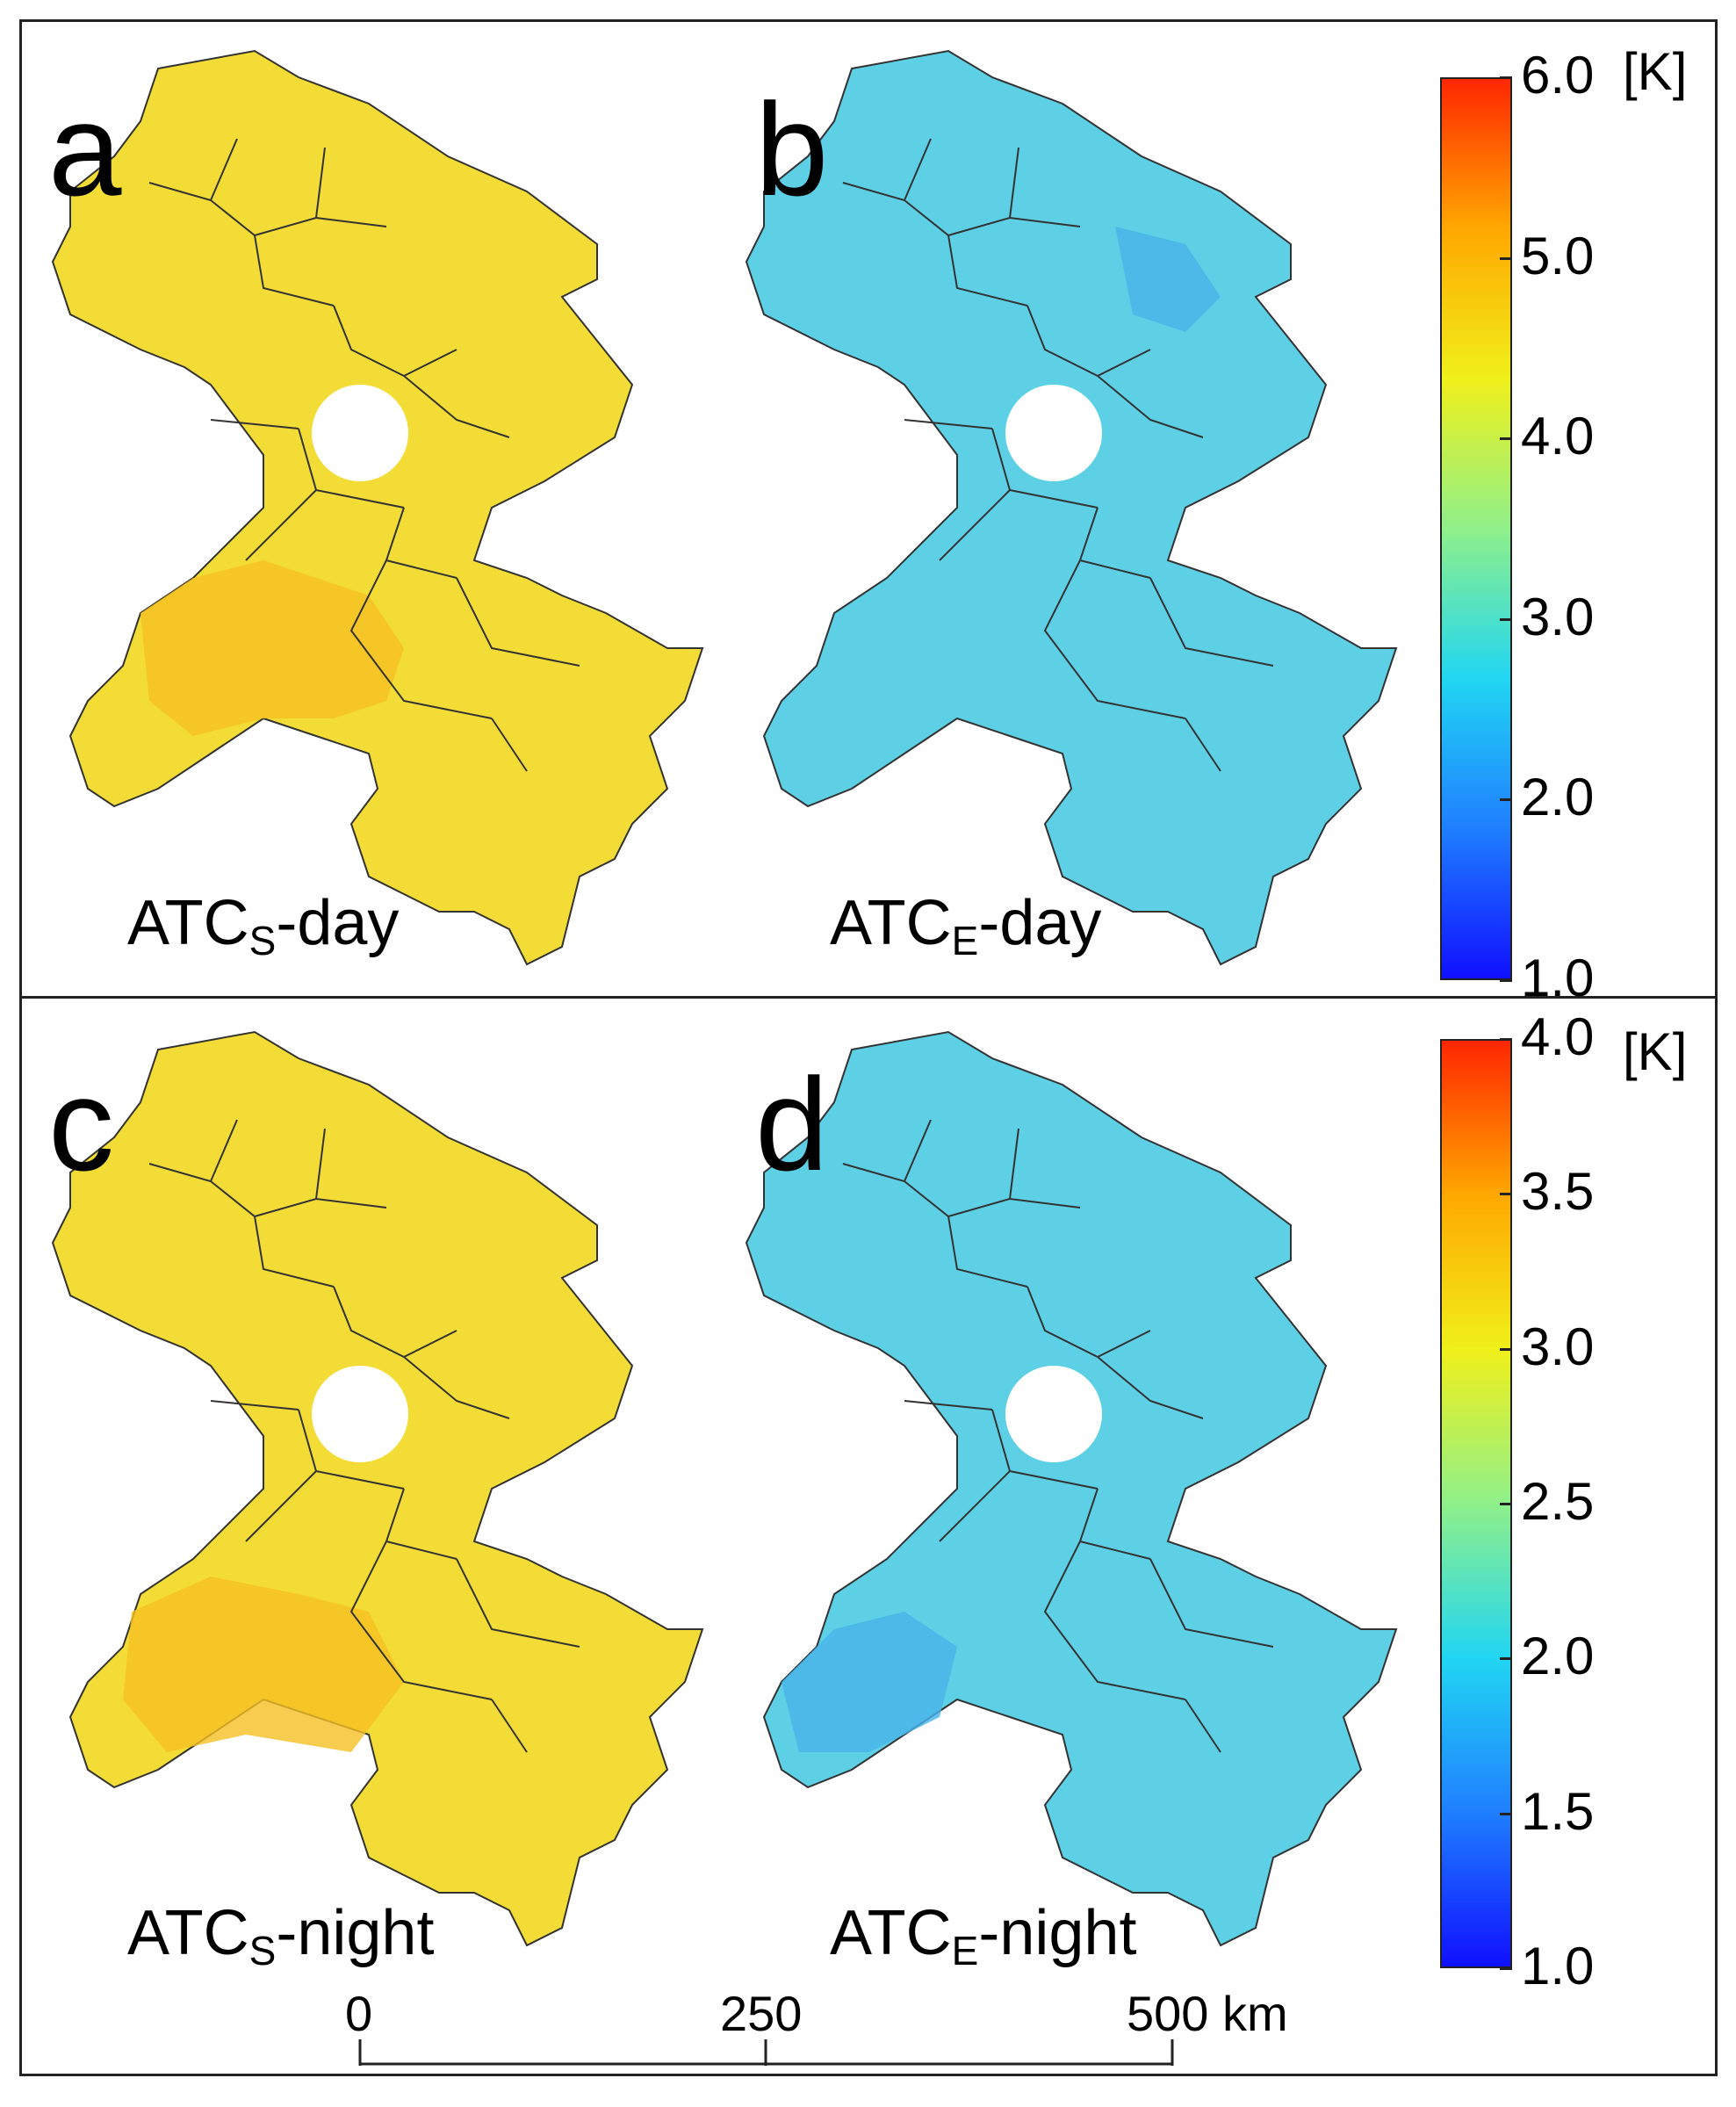 The height and width of the screenshot is (2107, 1736). Describe the element at coordinates (281, 1936) in the screenshot. I see `caption-c: ATCS-night` at that location.